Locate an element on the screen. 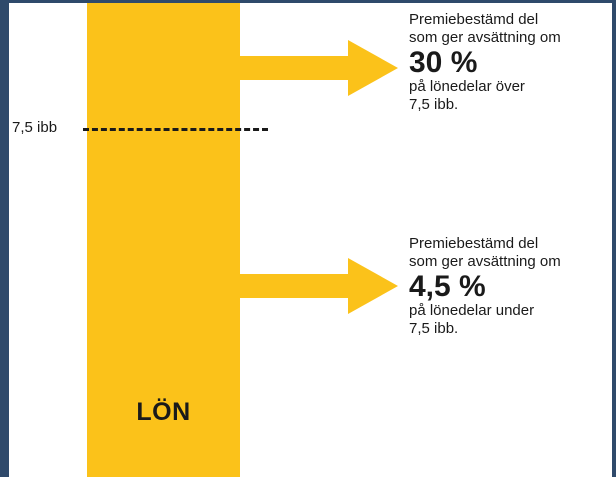  lower-line-2: som ger avsättning om is located at coordinates (485, 261).